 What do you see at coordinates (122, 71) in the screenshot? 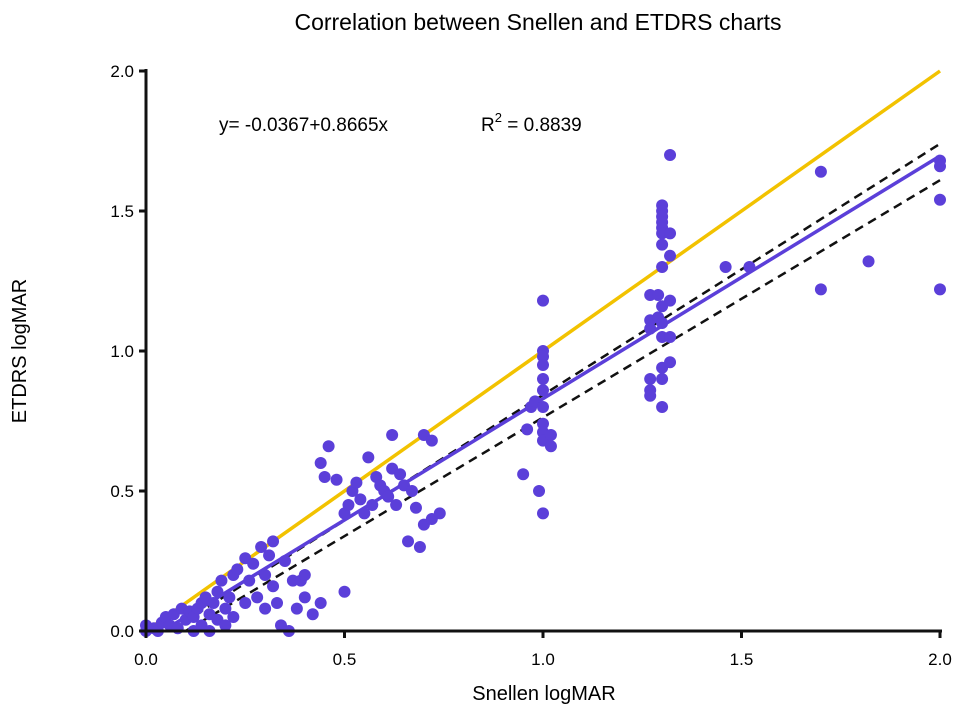
I see `y-tick-label: 2.0` at bounding box center [122, 71].